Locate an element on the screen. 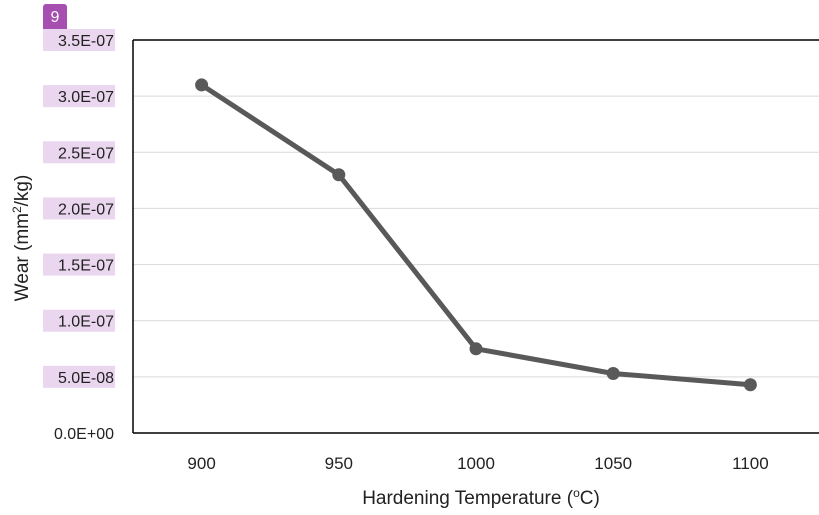 This screenshot has height=515, width=819. y-tick-label: 1.5E-07 is located at coordinates (86, 266).